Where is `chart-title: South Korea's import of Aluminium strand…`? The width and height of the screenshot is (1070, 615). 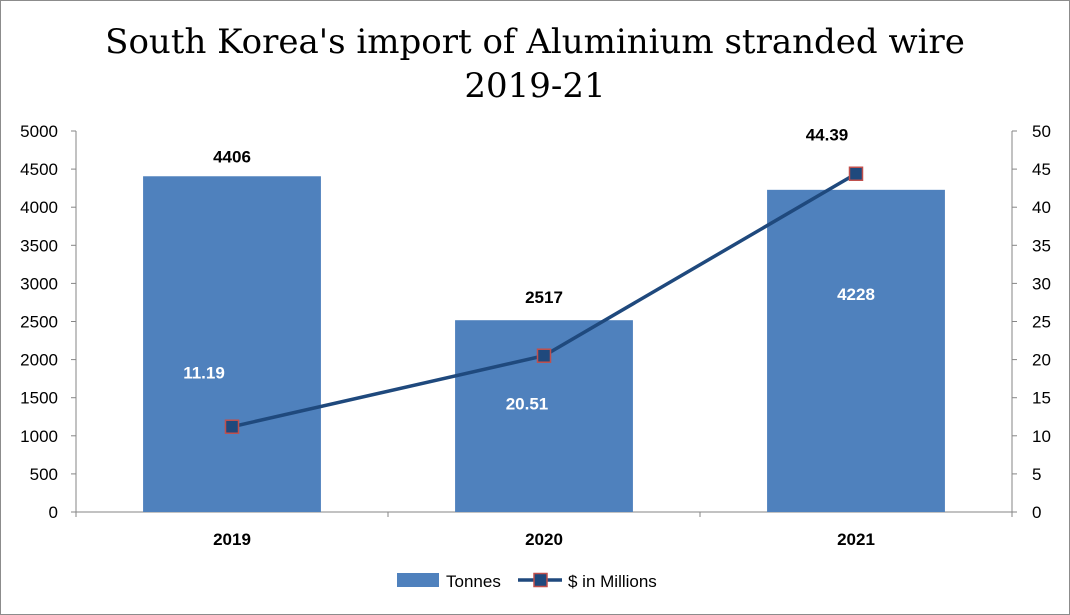 chart-title: South Korea's import of Aluminium strand… is located at coordinates (535, 64).